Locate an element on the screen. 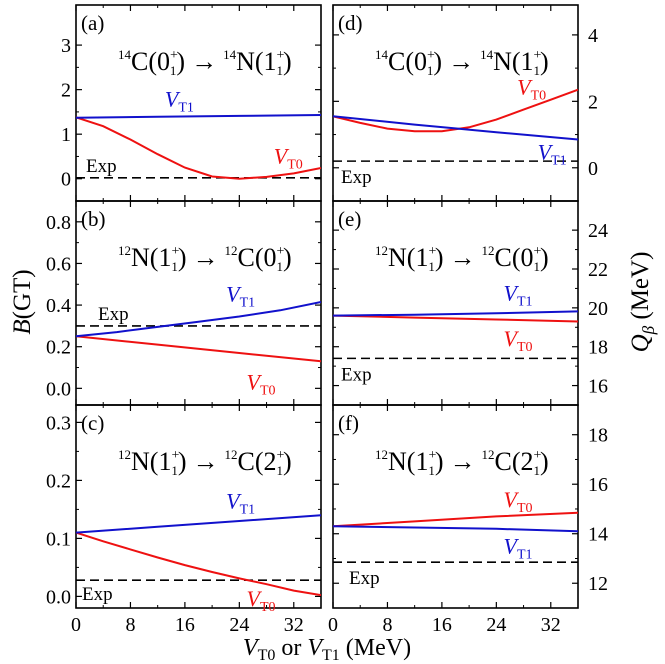  y-axis-title-left: B(GT) is located at coordinates (22, 301).